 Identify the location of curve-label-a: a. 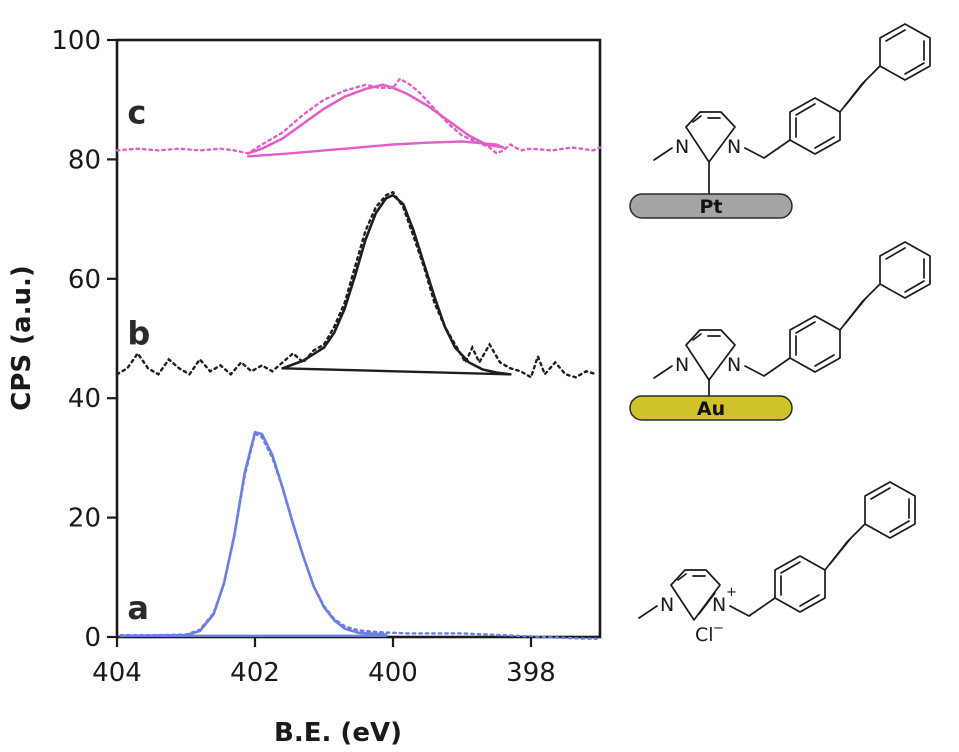
(138, 608).